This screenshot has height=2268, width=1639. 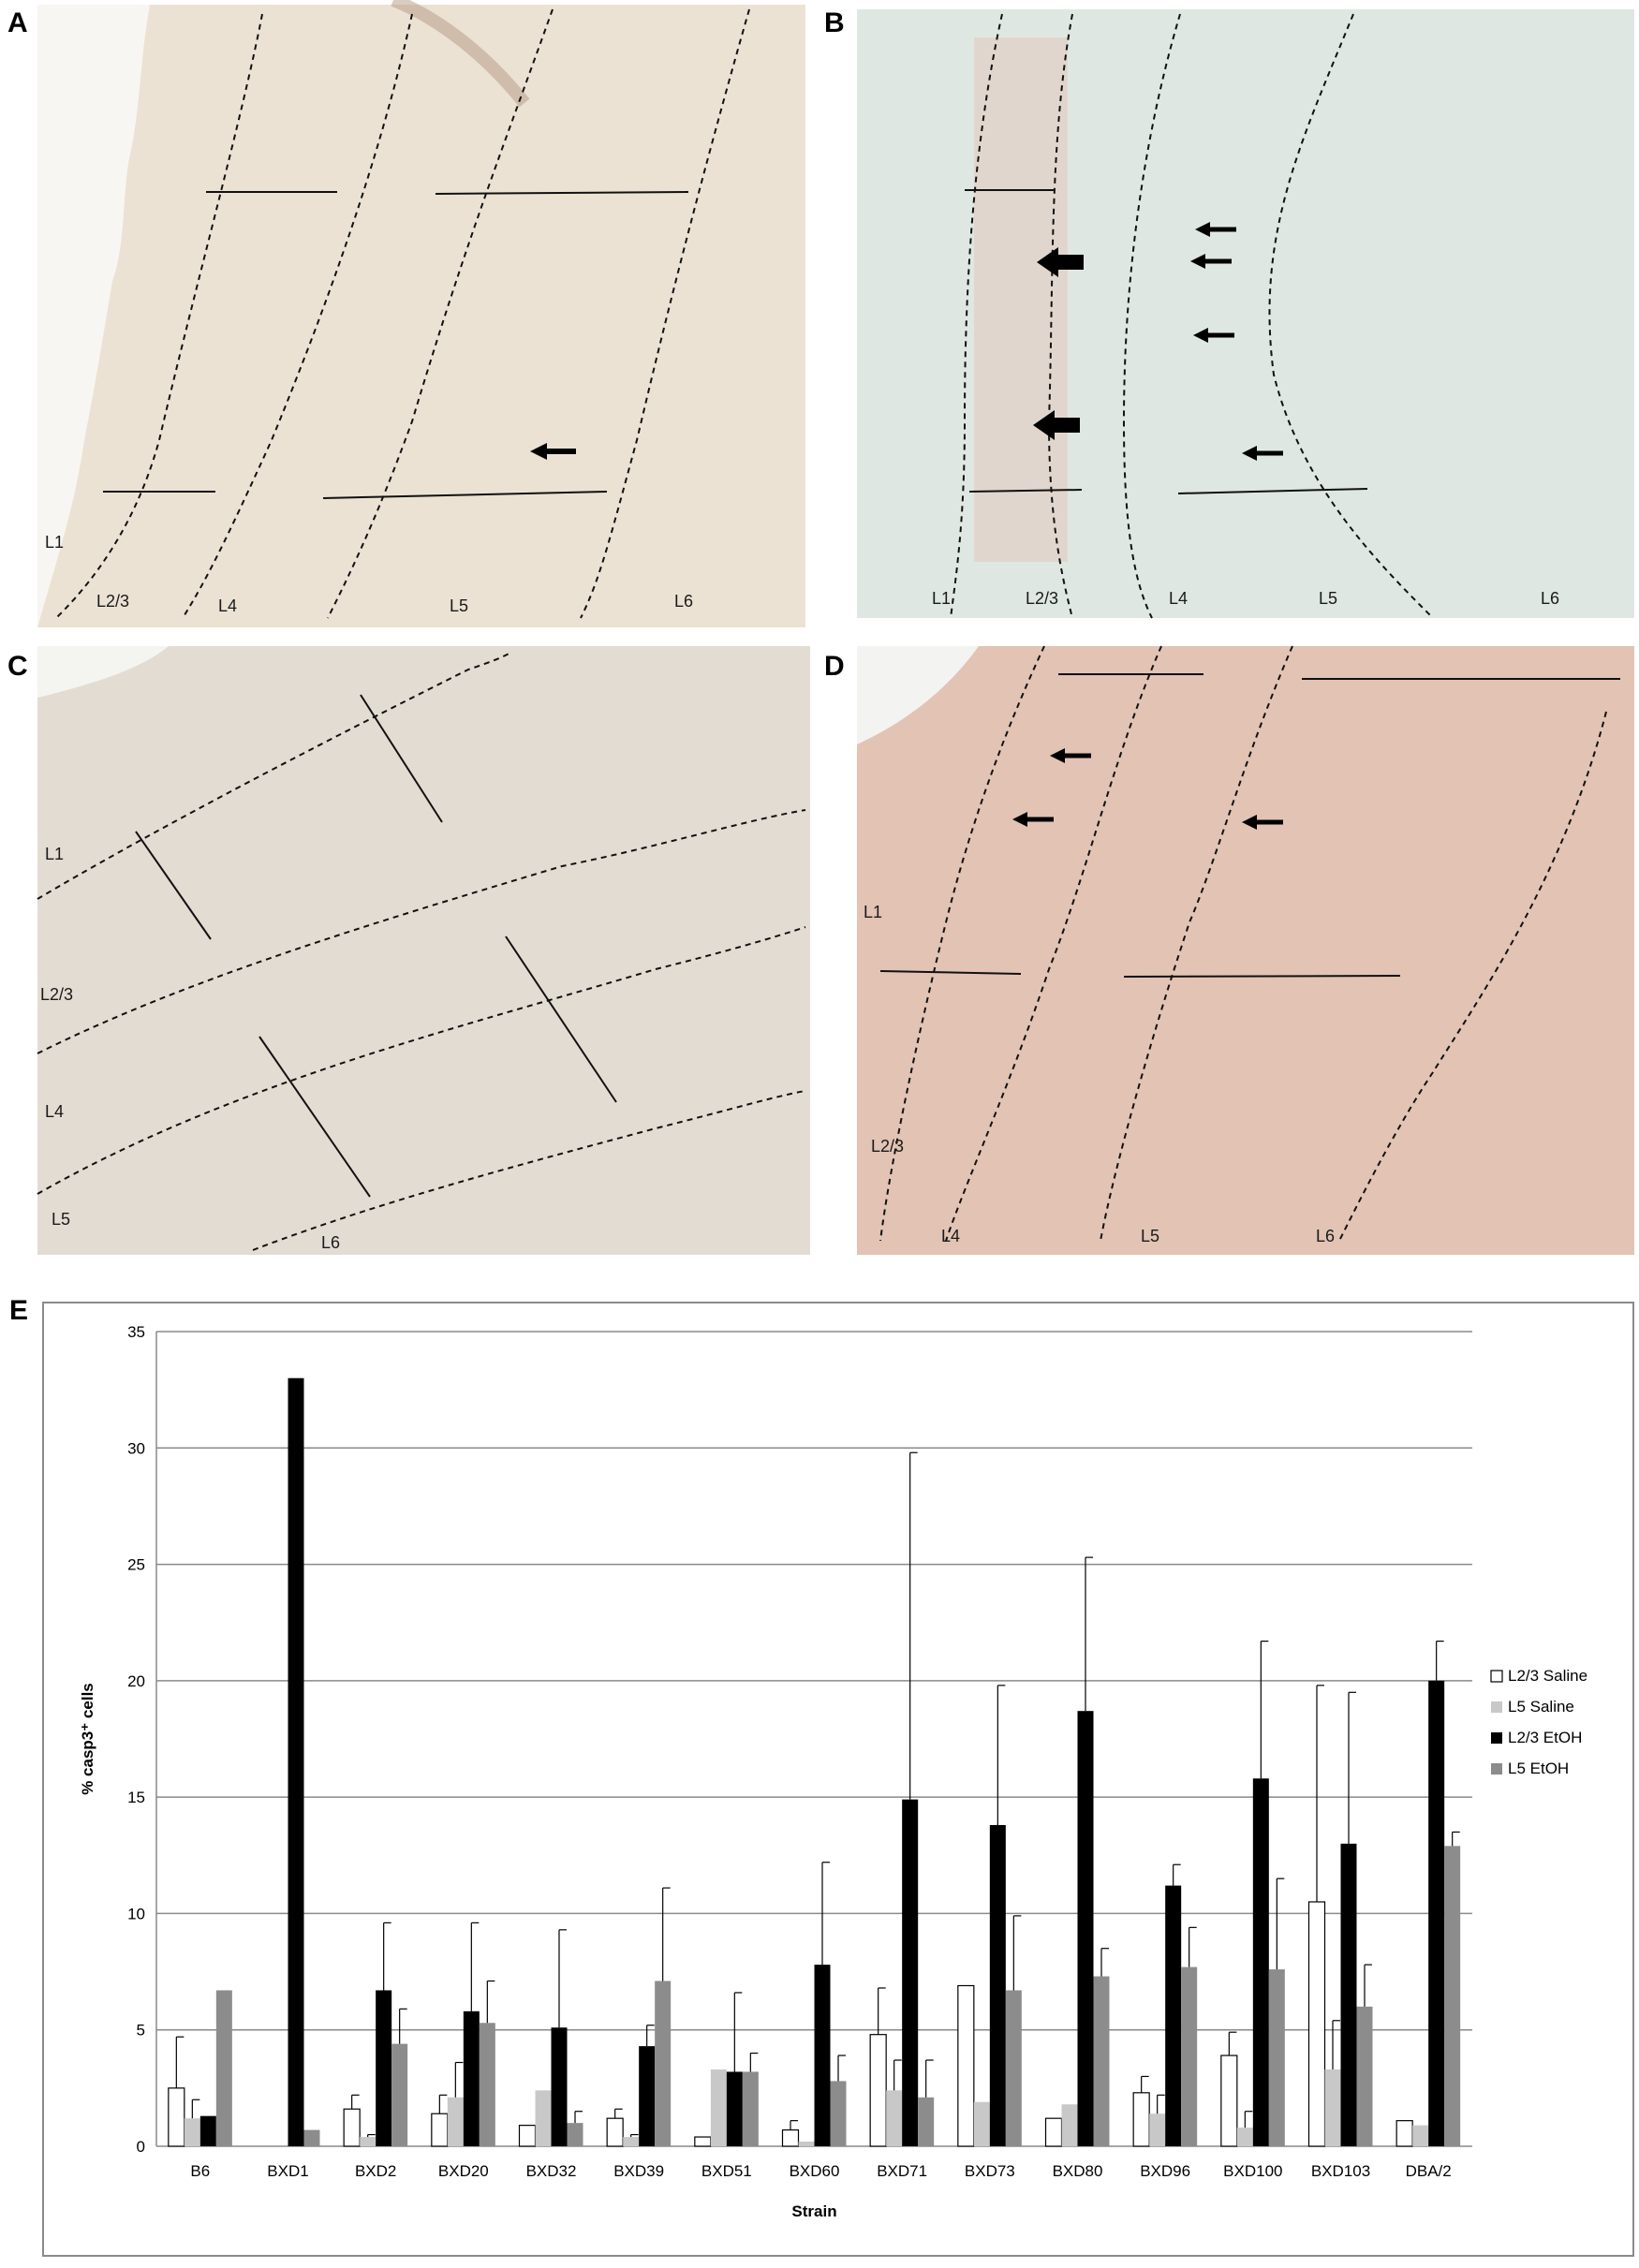 I want to click on y-tick-label: 5, so click(x=141, y=2031).